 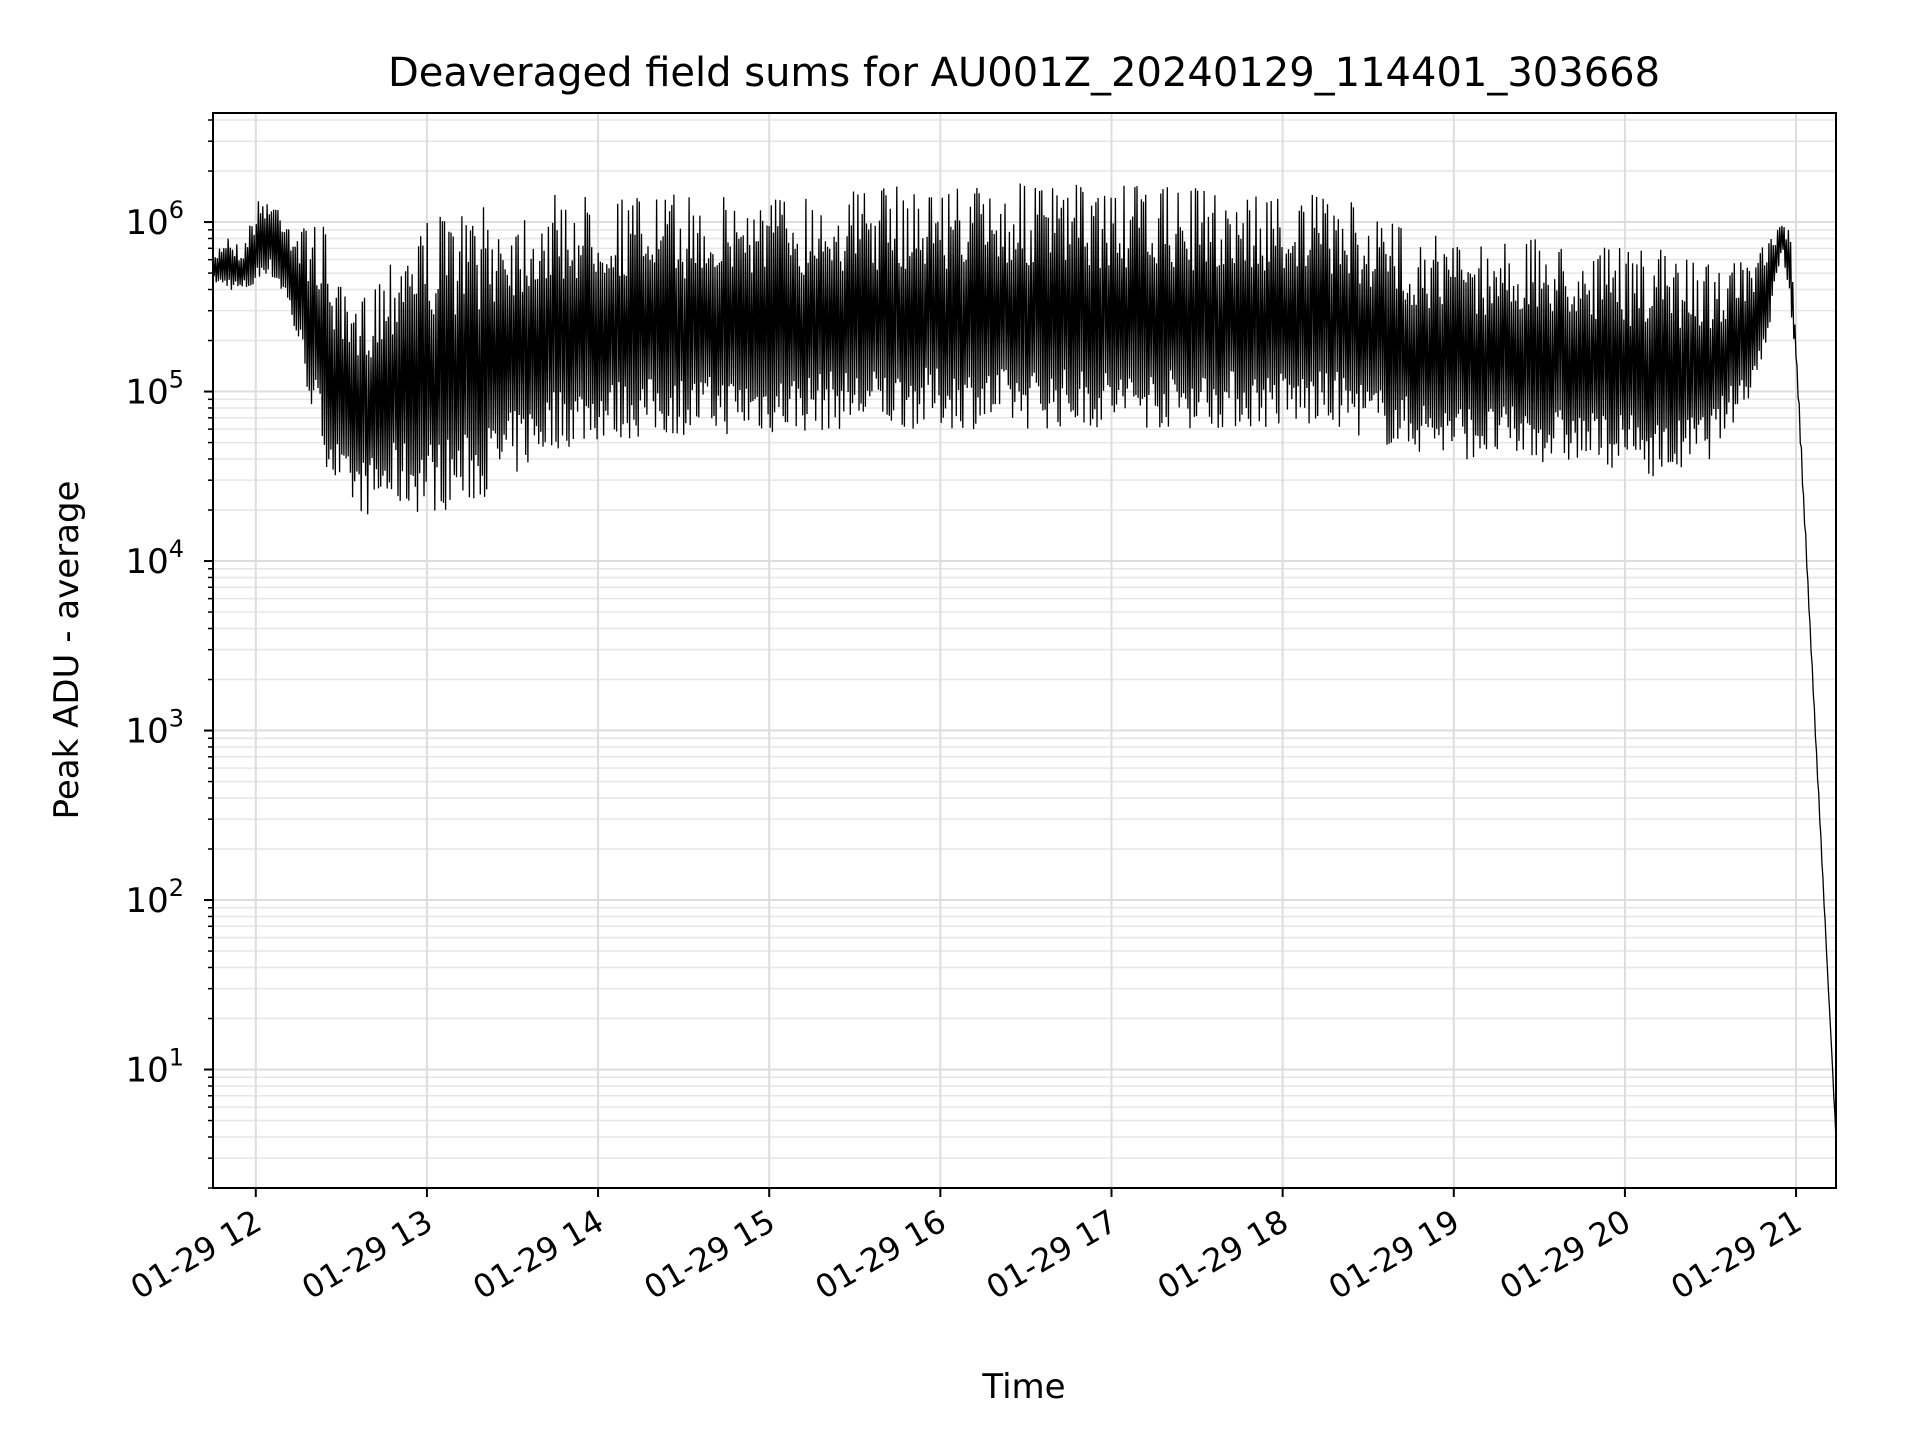 I want to click on y-tick-label: 10⁵, so click(x=154, y=389).